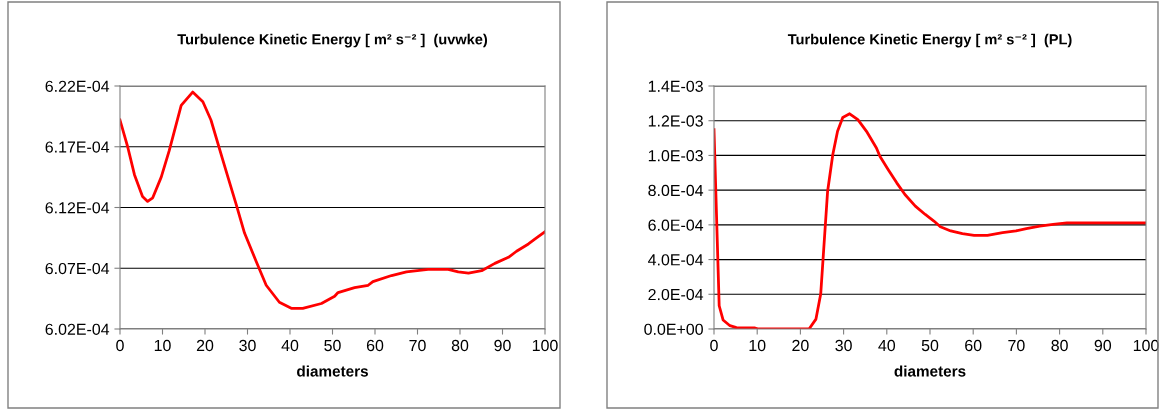 Image resolution: width=1160 pixels, height=410 pixels. Describe the element at coordinates (77, 268) in the screenshot. I see `y-tick-label: 6.07E-04` at that location.